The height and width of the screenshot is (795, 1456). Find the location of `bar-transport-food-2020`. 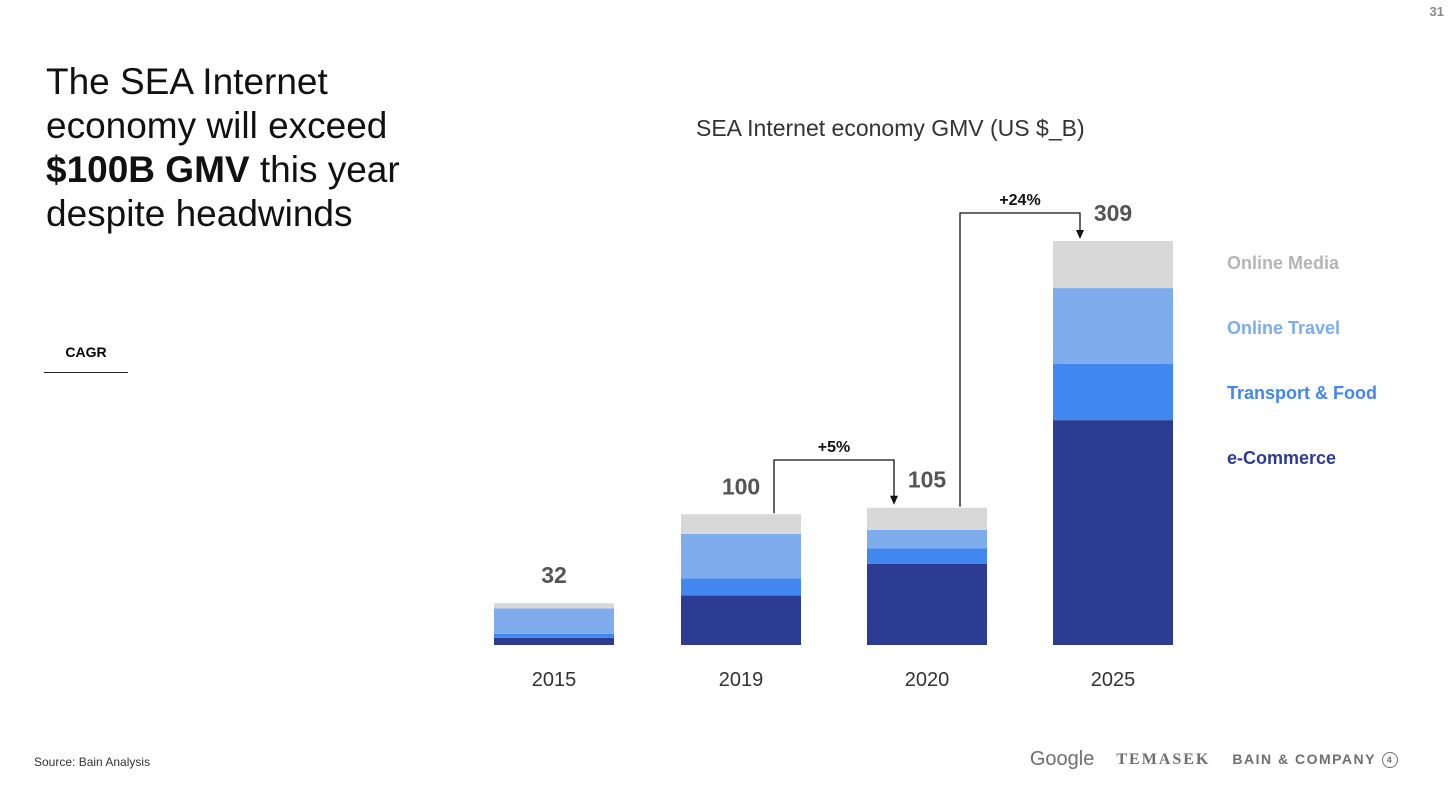

bar-transport-food-2020 is located at coordinates (927, 556).